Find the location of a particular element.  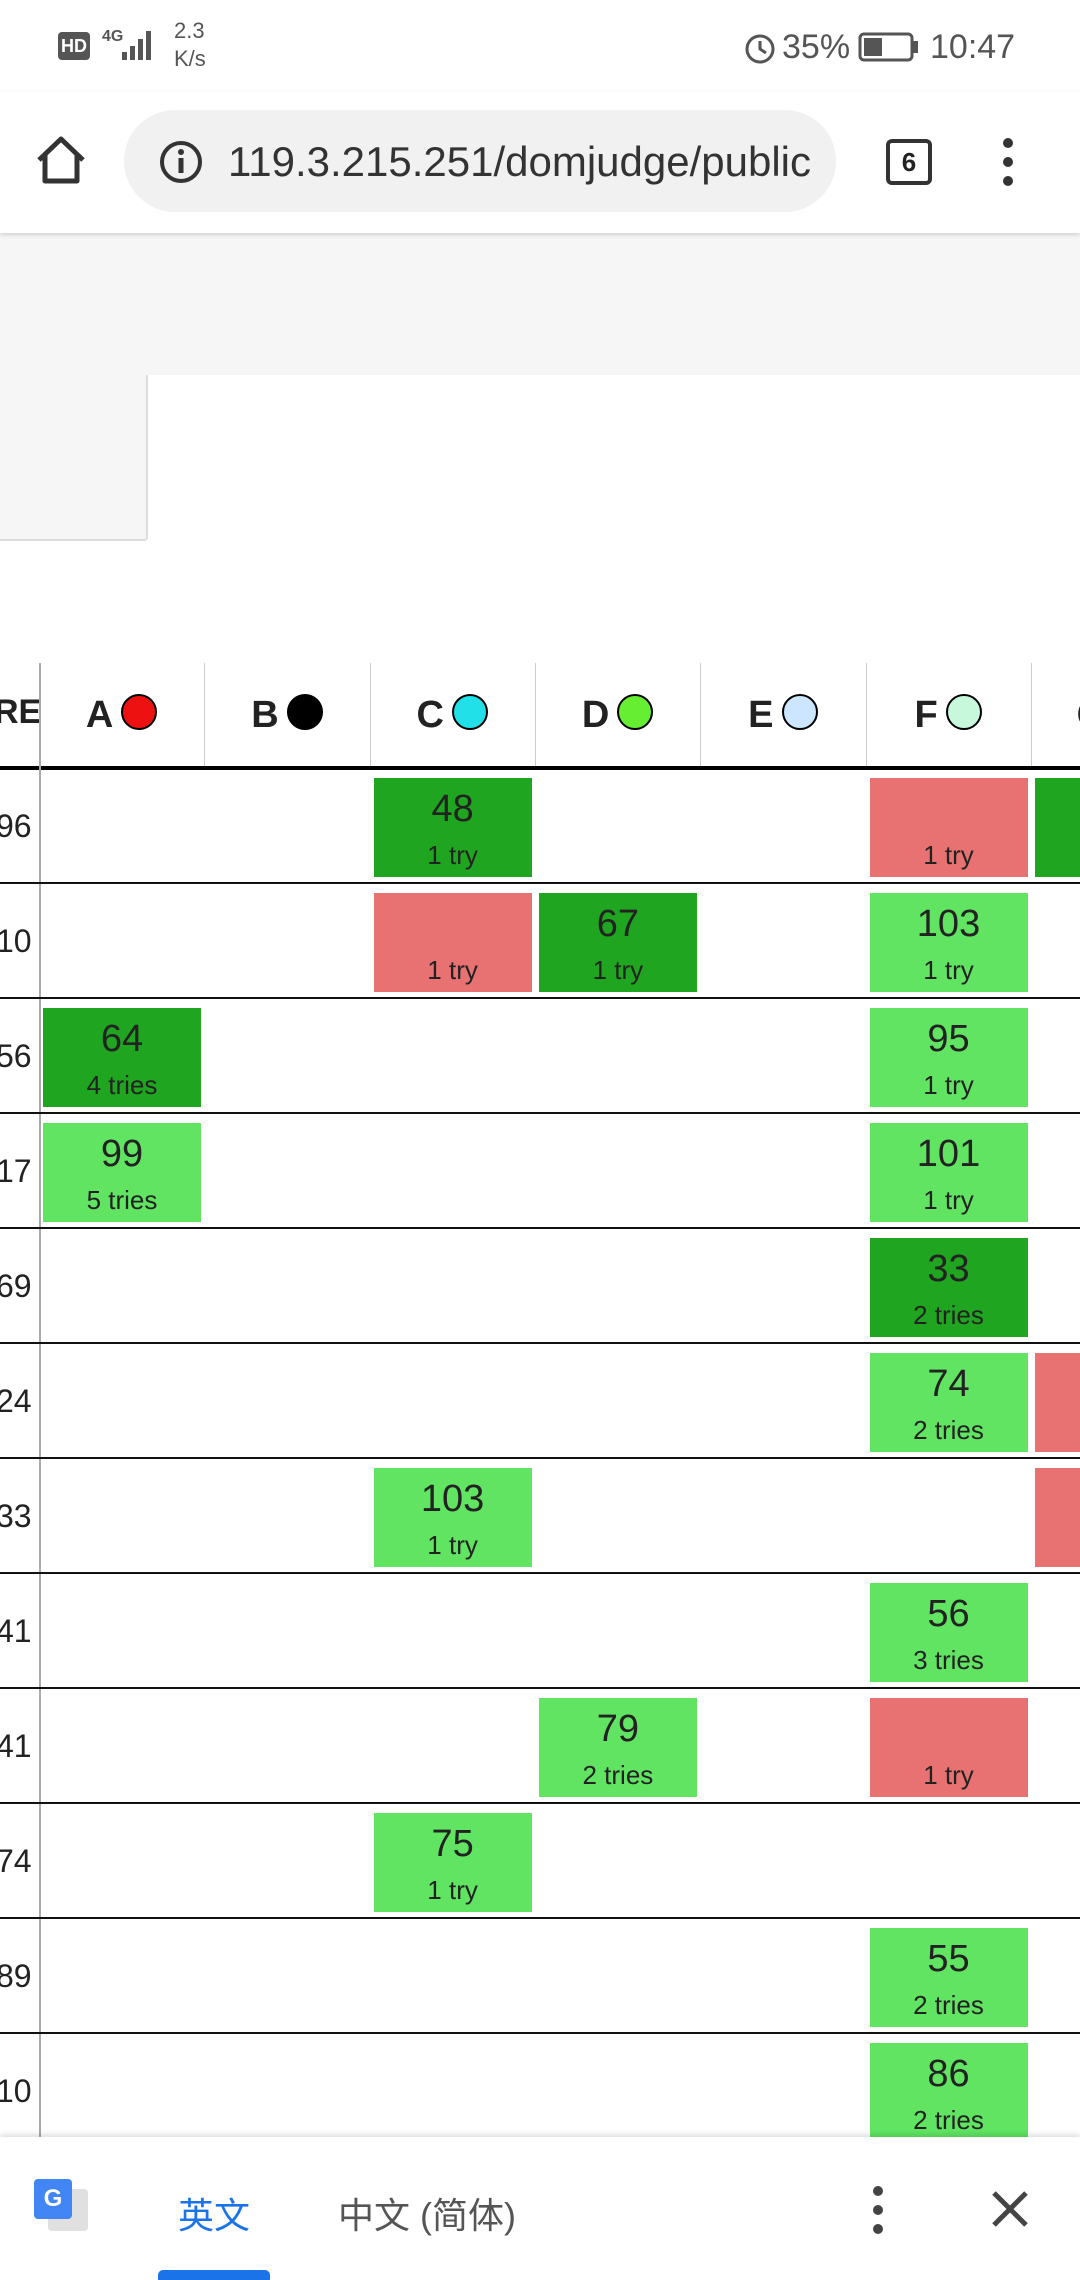

team-score: 96 is located at coordinates (16, 826).